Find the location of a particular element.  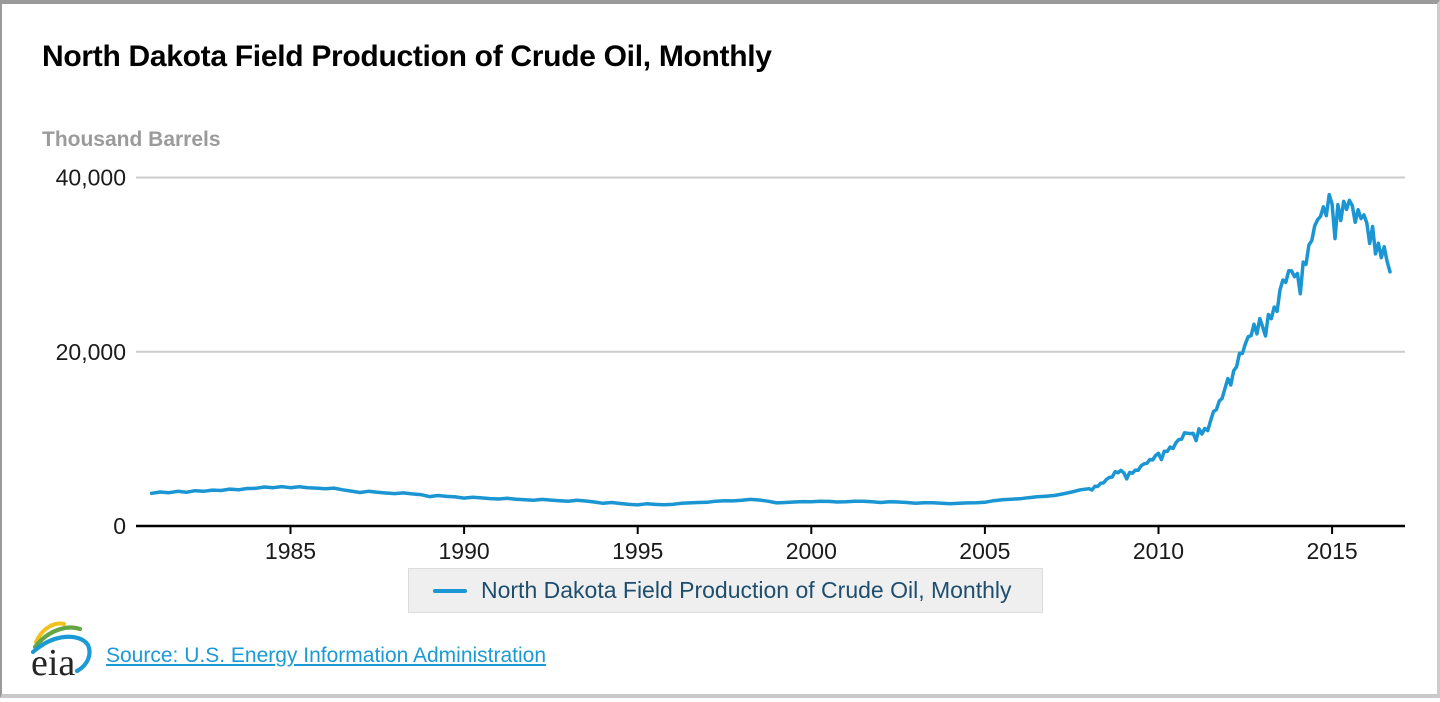

y-tick-label: 20,000 is located at coordinates (91, 352).